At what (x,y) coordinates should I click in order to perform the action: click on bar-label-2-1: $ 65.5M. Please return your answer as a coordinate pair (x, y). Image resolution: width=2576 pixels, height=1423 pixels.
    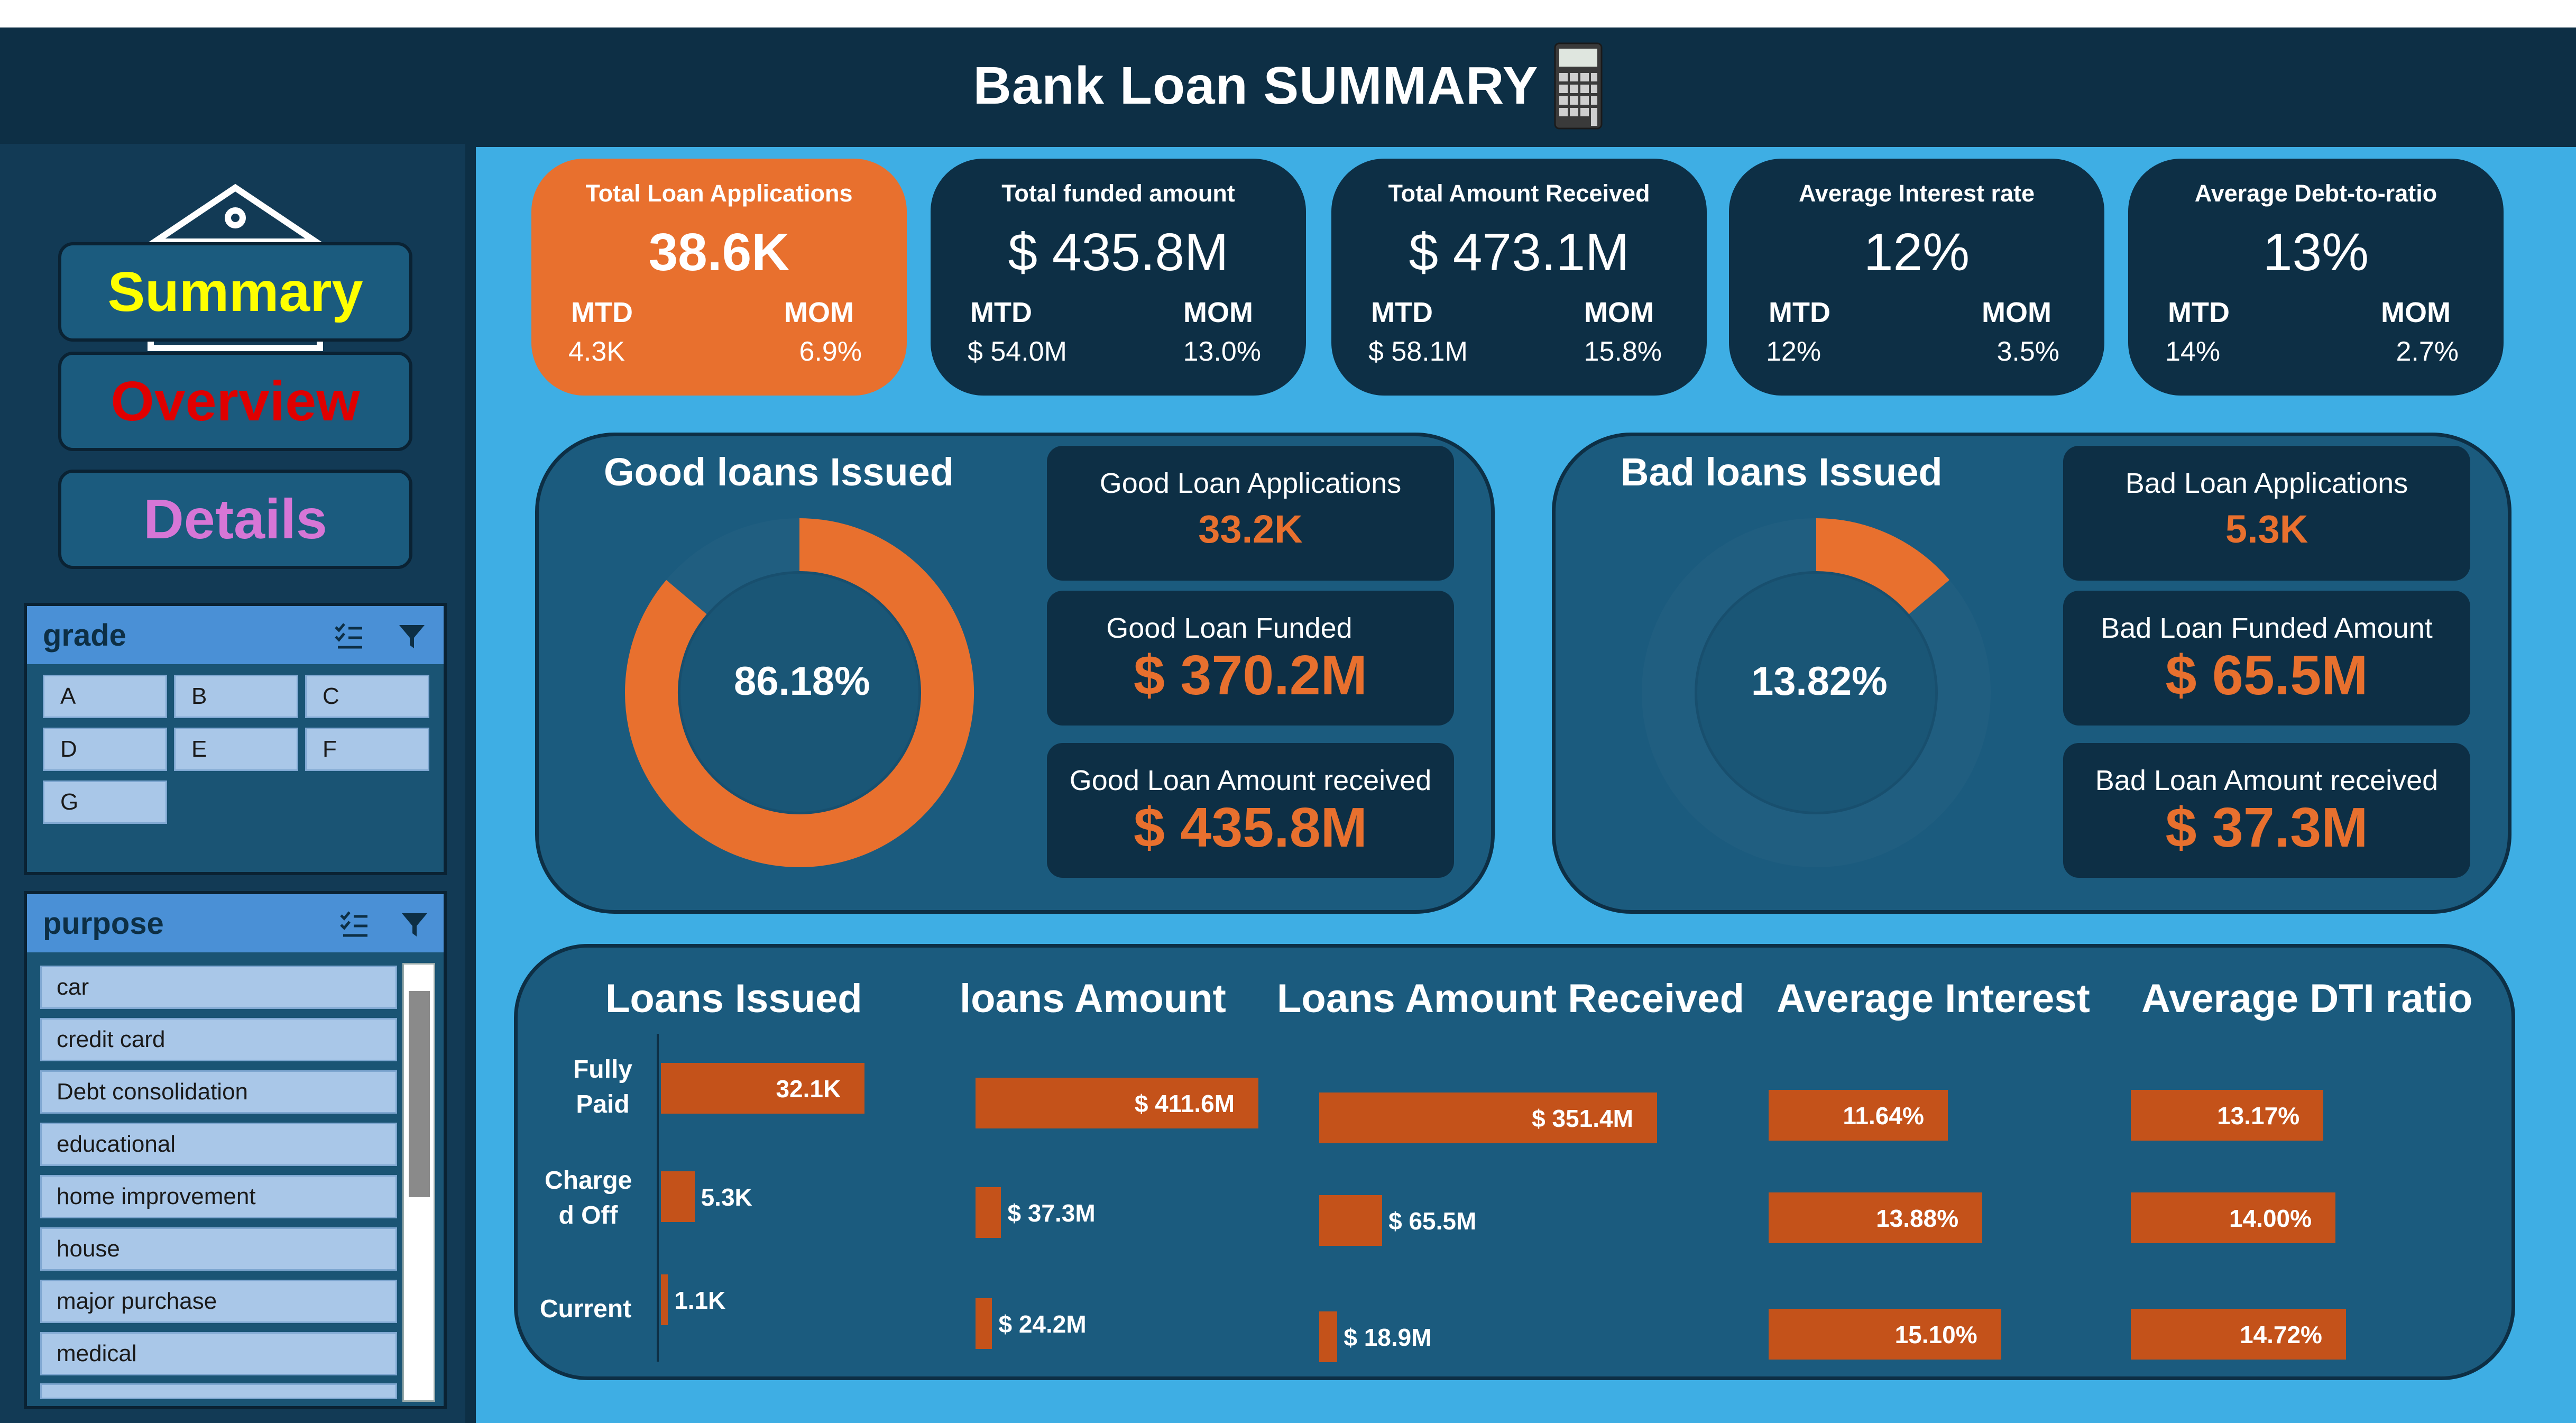
    Looking at the image, I should click on (1432, 1221).